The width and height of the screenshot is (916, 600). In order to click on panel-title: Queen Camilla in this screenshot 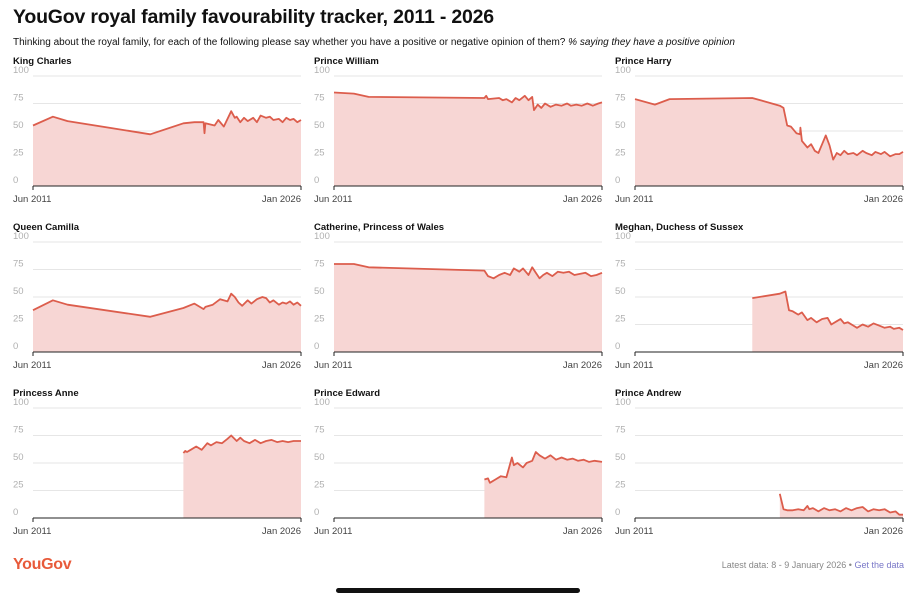, I will do `click(46, 227)`.